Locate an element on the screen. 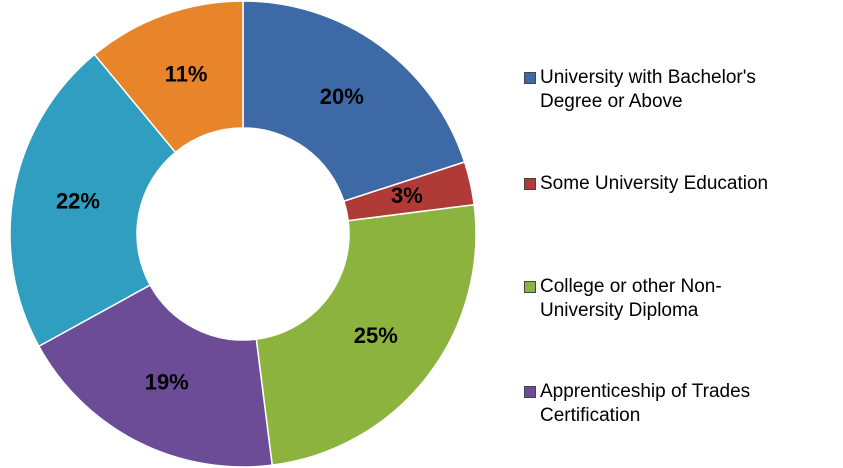 Image resolution: width=843 pixels, height=468 pixels. data-label: 3% is located at coordinates (407, 195).